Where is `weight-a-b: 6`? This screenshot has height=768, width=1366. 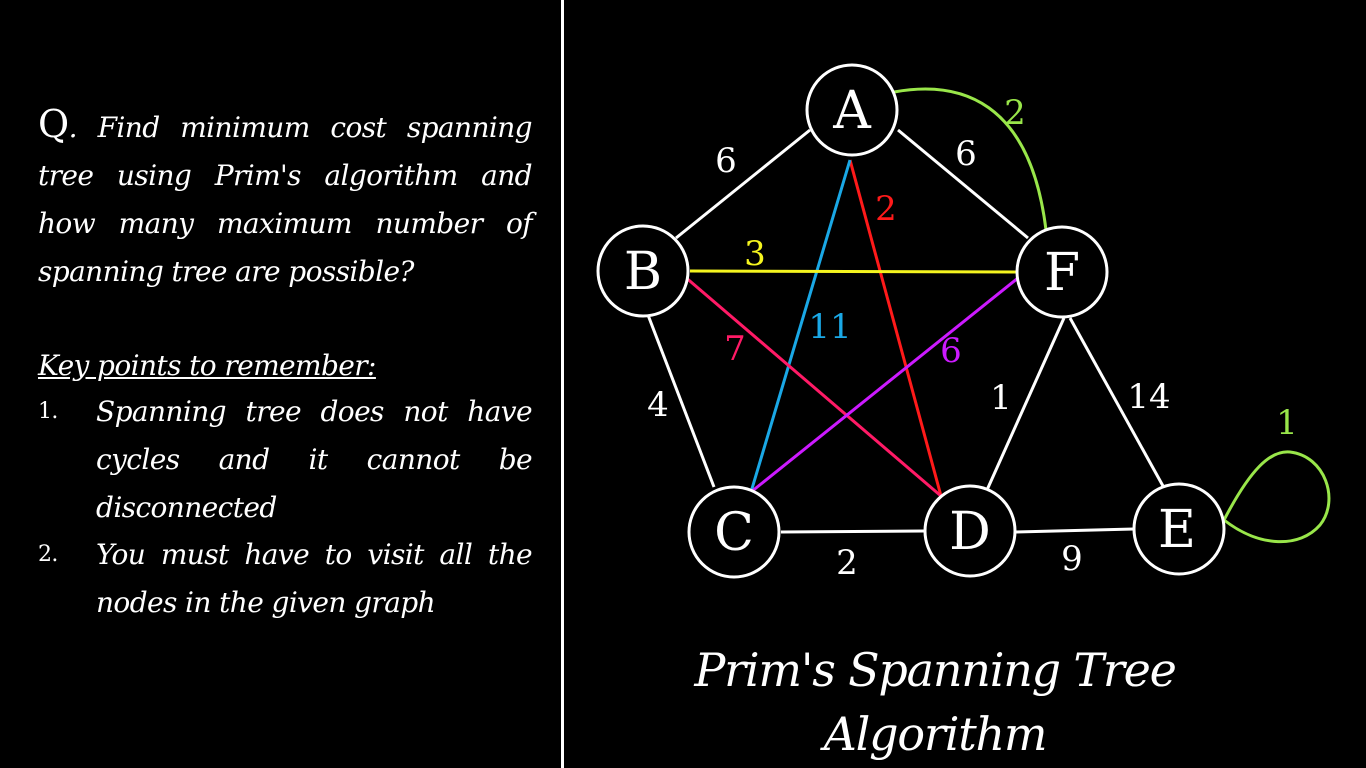 weight-a-b: 6 is located at coordinates (726, 161).